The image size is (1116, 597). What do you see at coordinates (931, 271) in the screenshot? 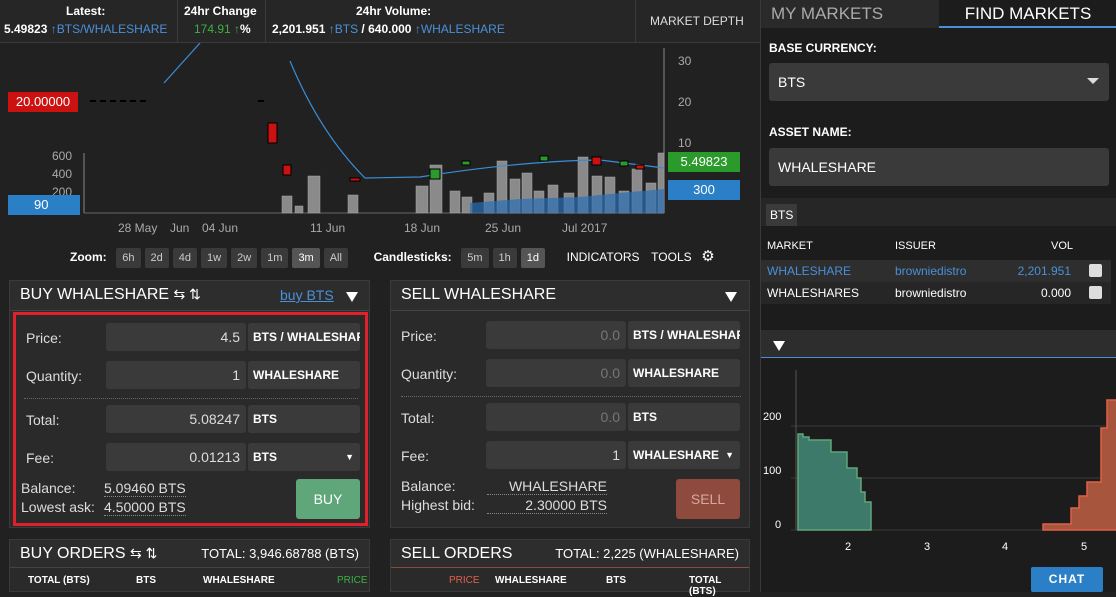
I see `market-issuer: browniedistro` at bounding box center [931, 271].